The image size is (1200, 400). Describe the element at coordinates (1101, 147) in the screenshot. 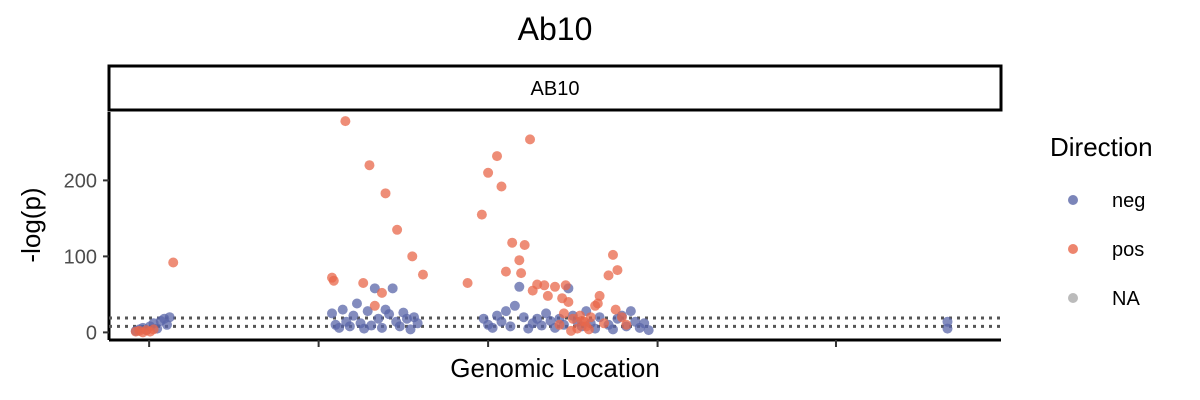

I see `legend-title: Direction` at that location.